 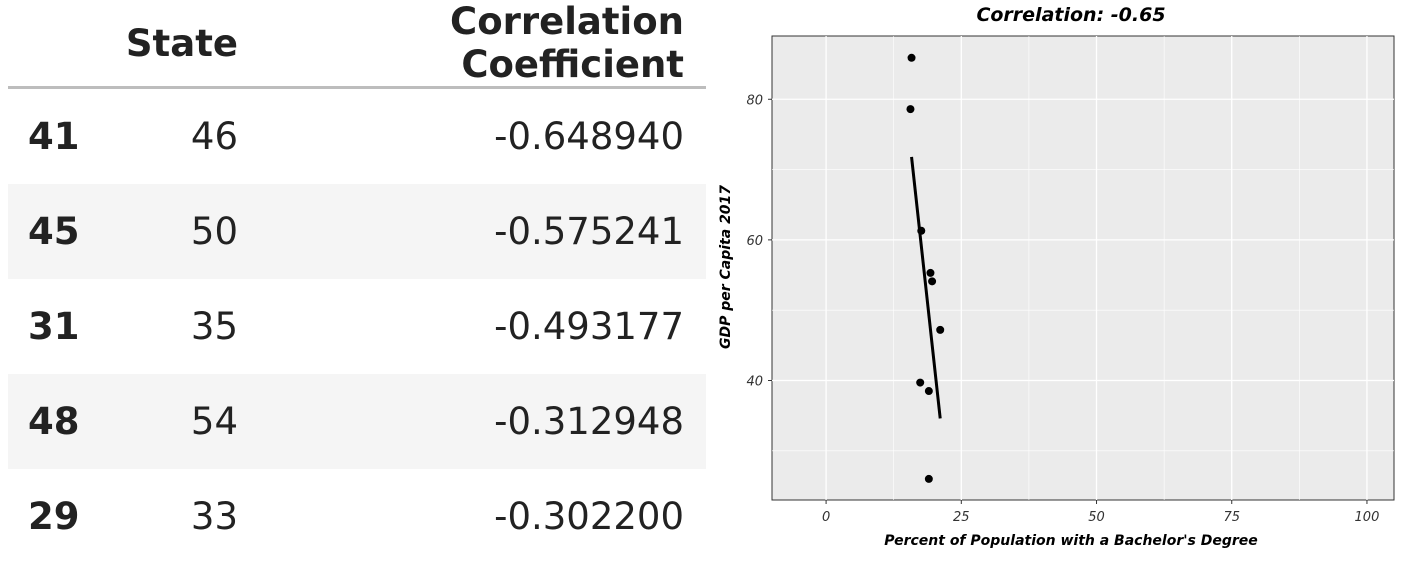 I want to click on y-axis-label: GDP per Capita 2017, so click(x=726, y=267).